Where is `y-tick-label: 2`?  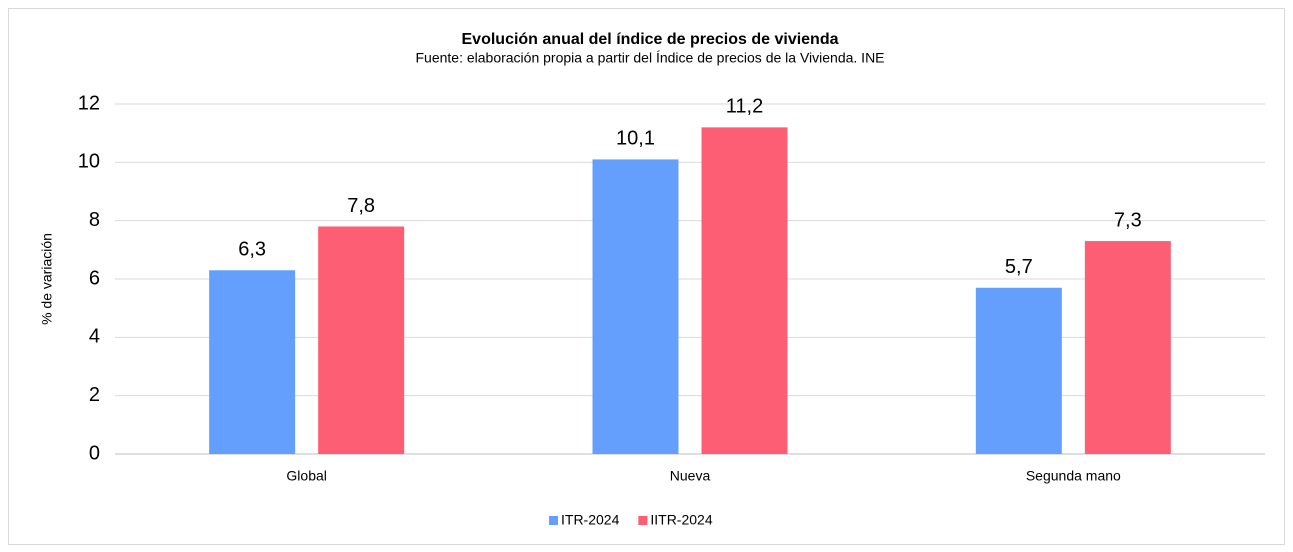
y-tick-label: 2 is located at coordinates (94, 395).